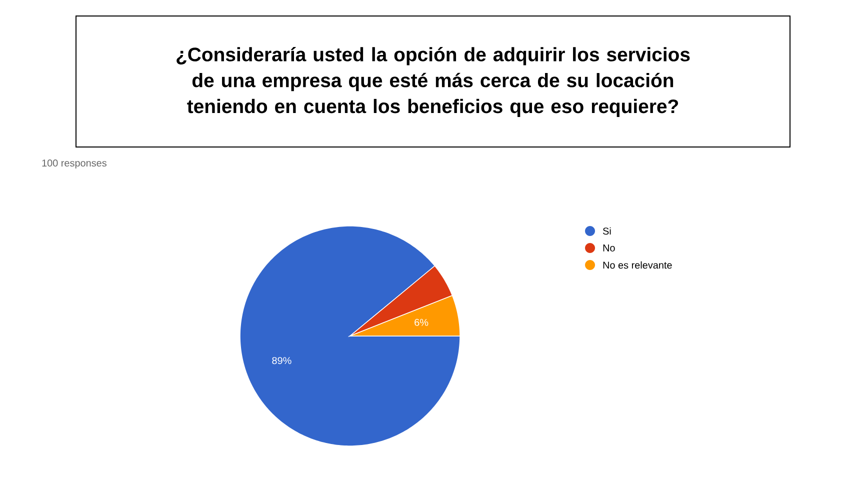  What do you see at coordinates (609, 248) in the screenshot?
I see `legend-label: No` at bounding box center [609, 248].